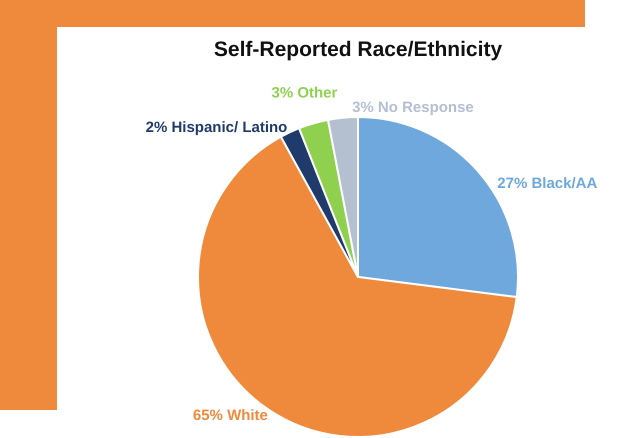 This screenshot has width=620, height=438. Describe the element at coordinates (217, 127) in the screenshot. I see `slice-label: 2% Hispanic/ Latino` at that location.